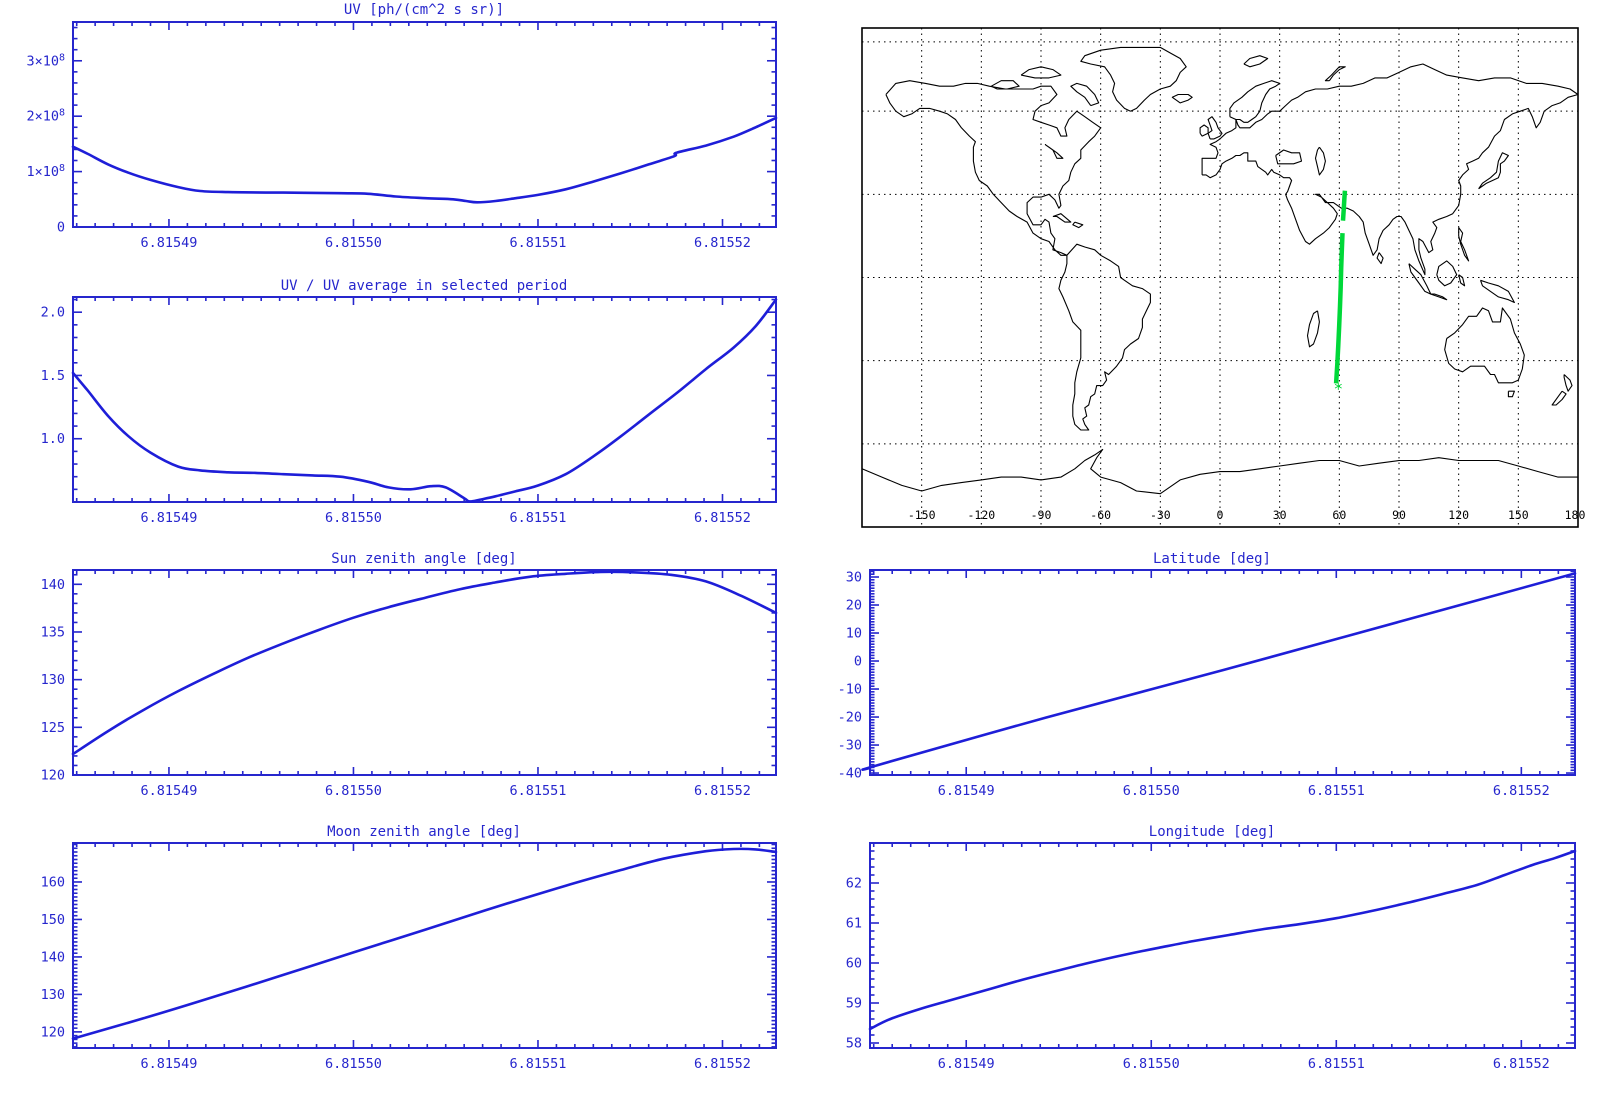 Image resolution: width=1600 pixels, height=1100 pixels. Describe the element at coordinates (1220, 515) in the screenshot. I see `map-lon-label: 0` at that location.